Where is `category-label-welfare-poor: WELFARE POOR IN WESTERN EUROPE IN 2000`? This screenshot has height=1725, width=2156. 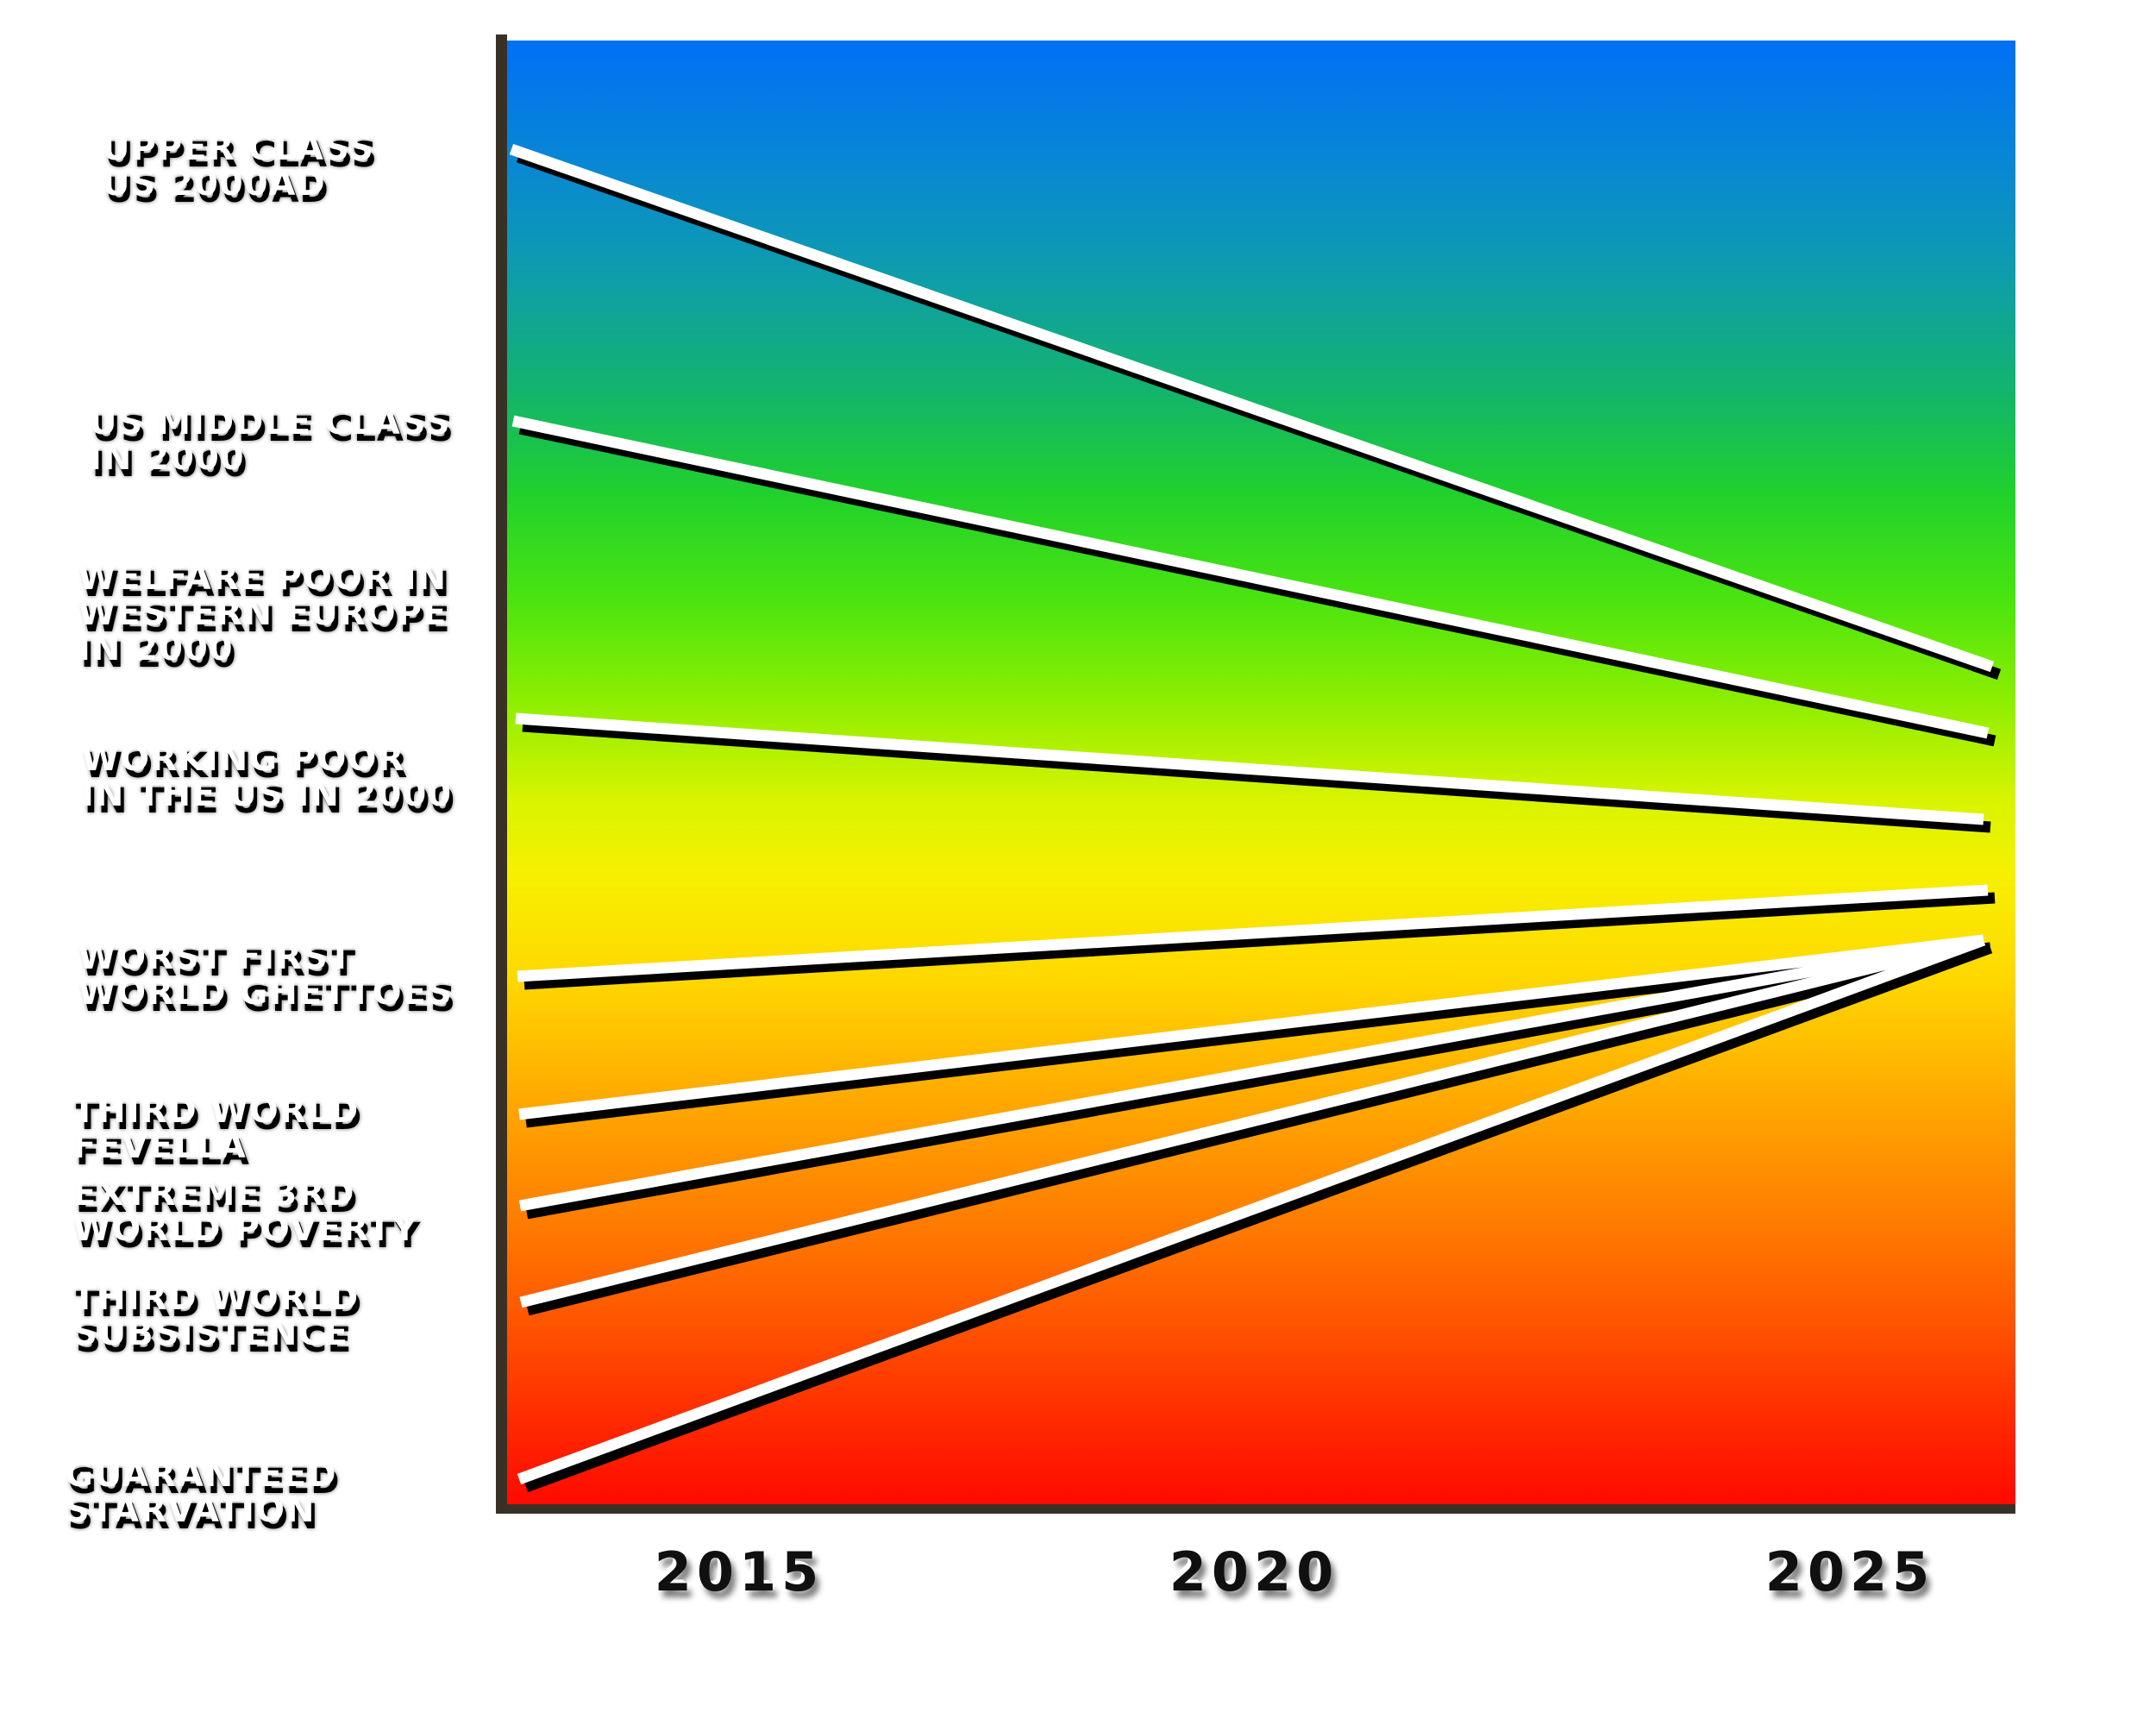
category-label-welfare-poor: WELFARE POOR IN WESTERN EUROPE IN 2000 is located at coordinates (263, 614).